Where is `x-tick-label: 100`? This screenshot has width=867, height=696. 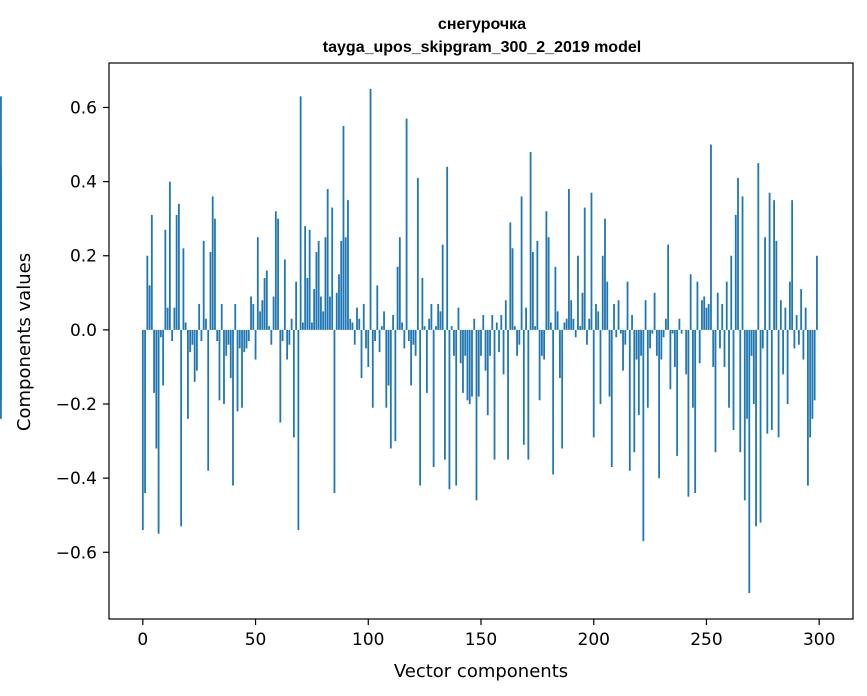
x-tick-label: 100 is located at coordinates (368, 640).